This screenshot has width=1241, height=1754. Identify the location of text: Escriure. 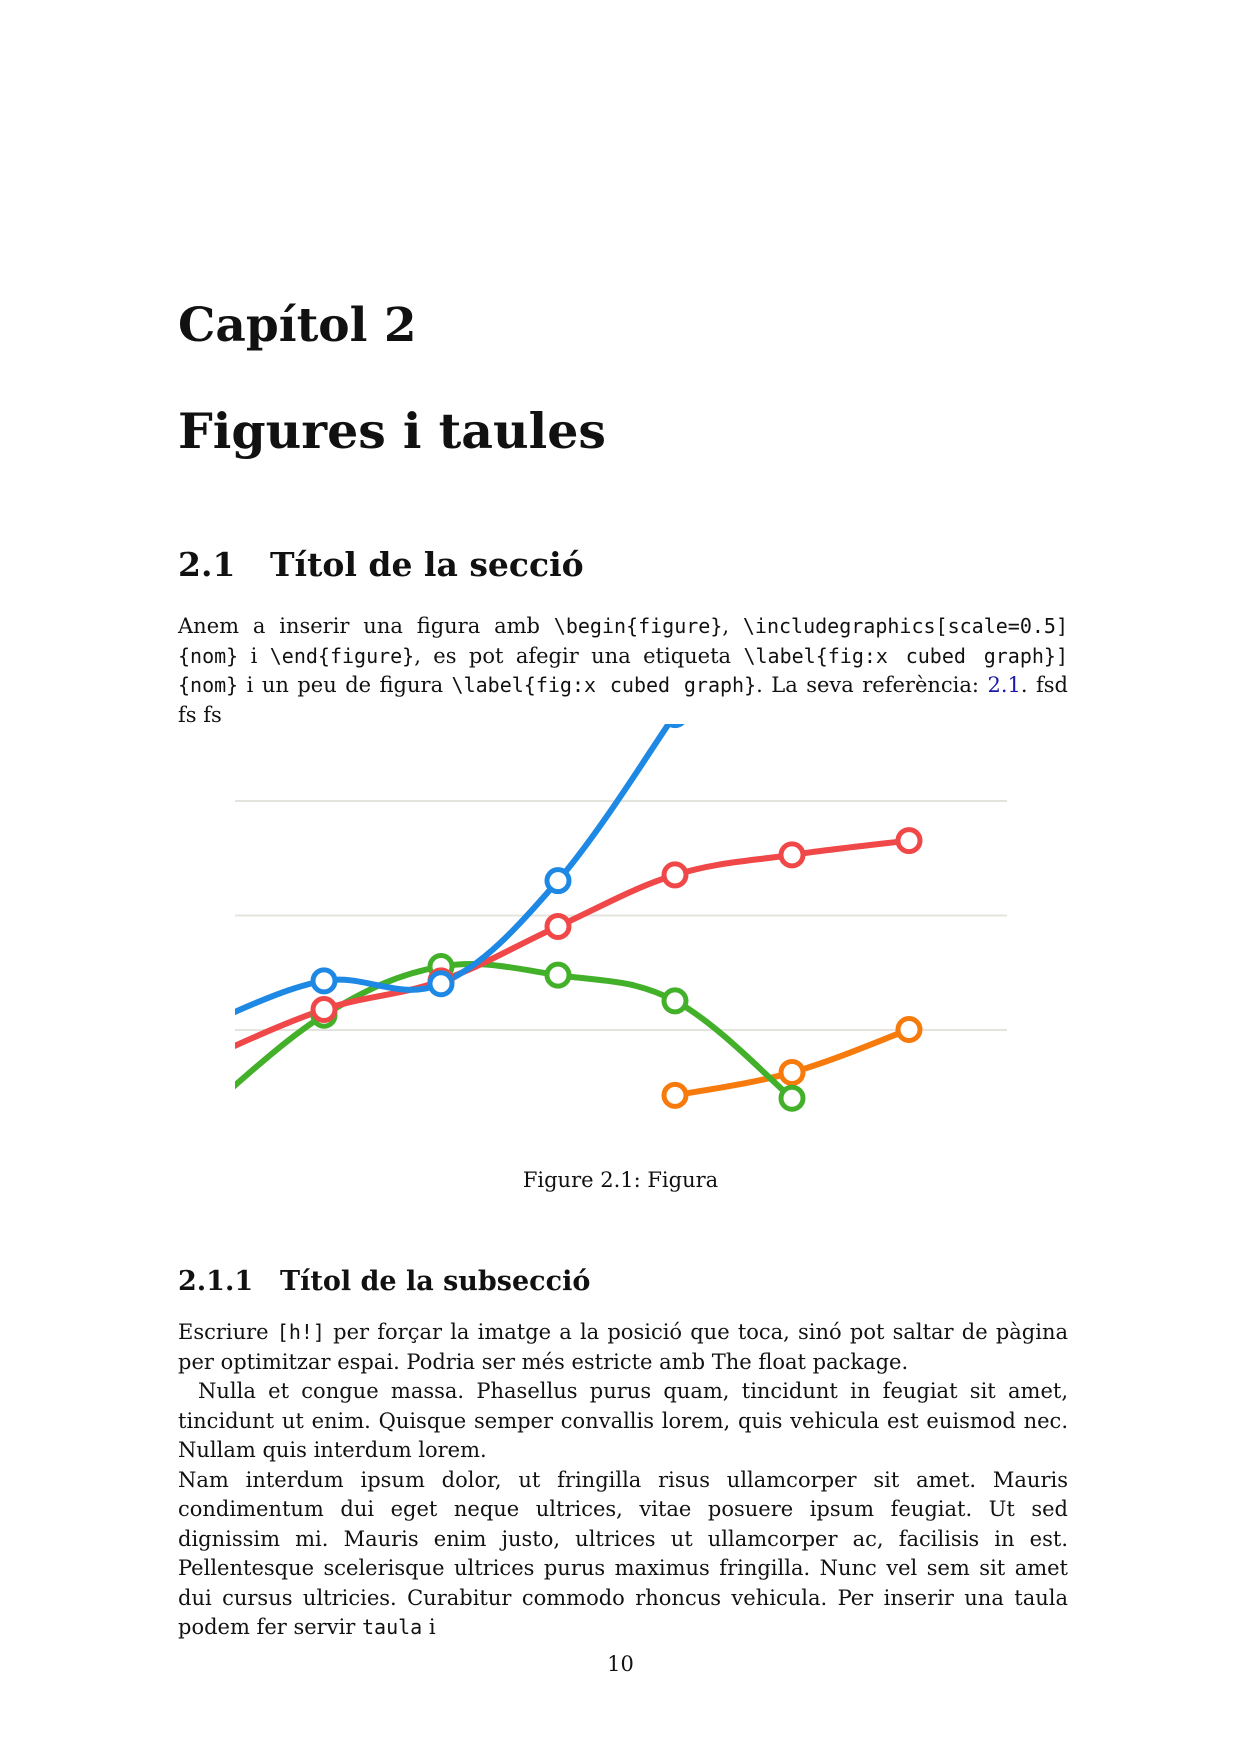
(227, 1332).